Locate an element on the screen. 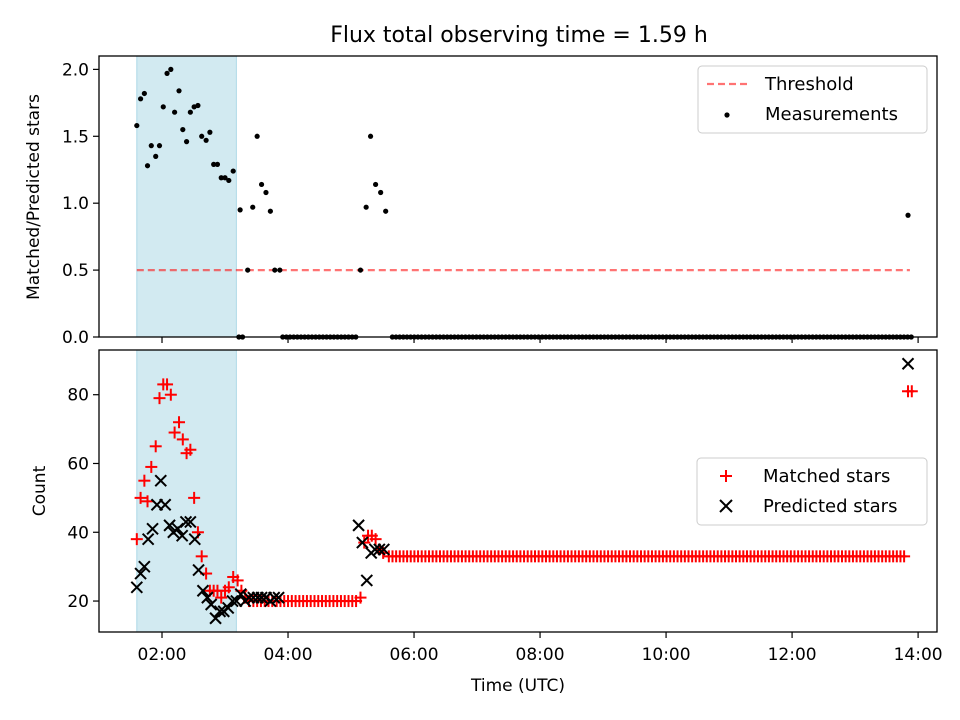  top-x-ticks is located at coordinates (540, 340).